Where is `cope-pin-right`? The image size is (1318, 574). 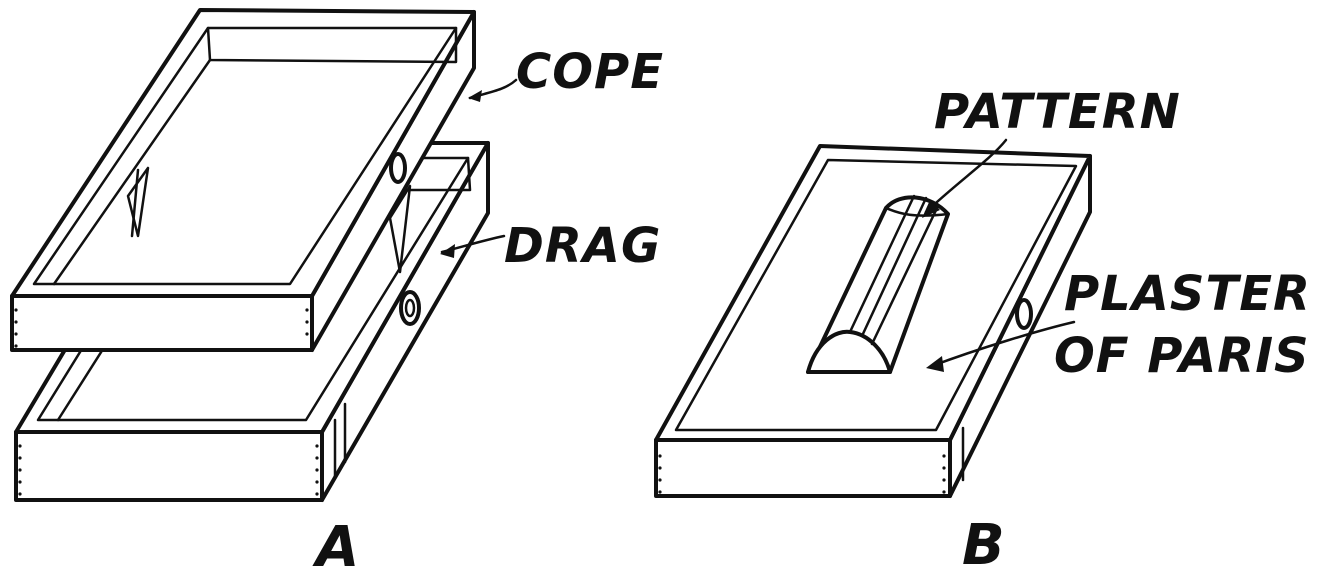 cope-pin-right is located at coordinates (400, 229).